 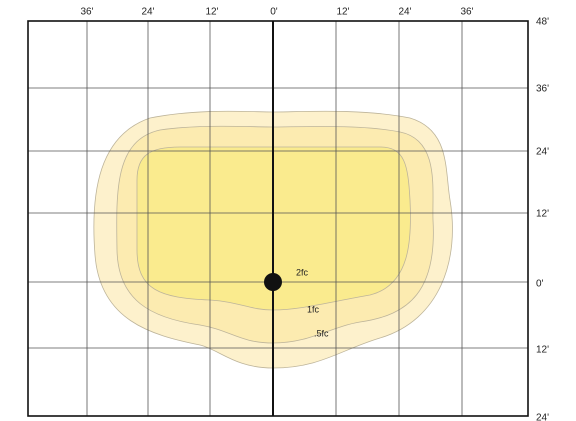 What do you see at coordinates (273, 282) in the screenshot?
I see `fixture` at bounding box center [273, 282].